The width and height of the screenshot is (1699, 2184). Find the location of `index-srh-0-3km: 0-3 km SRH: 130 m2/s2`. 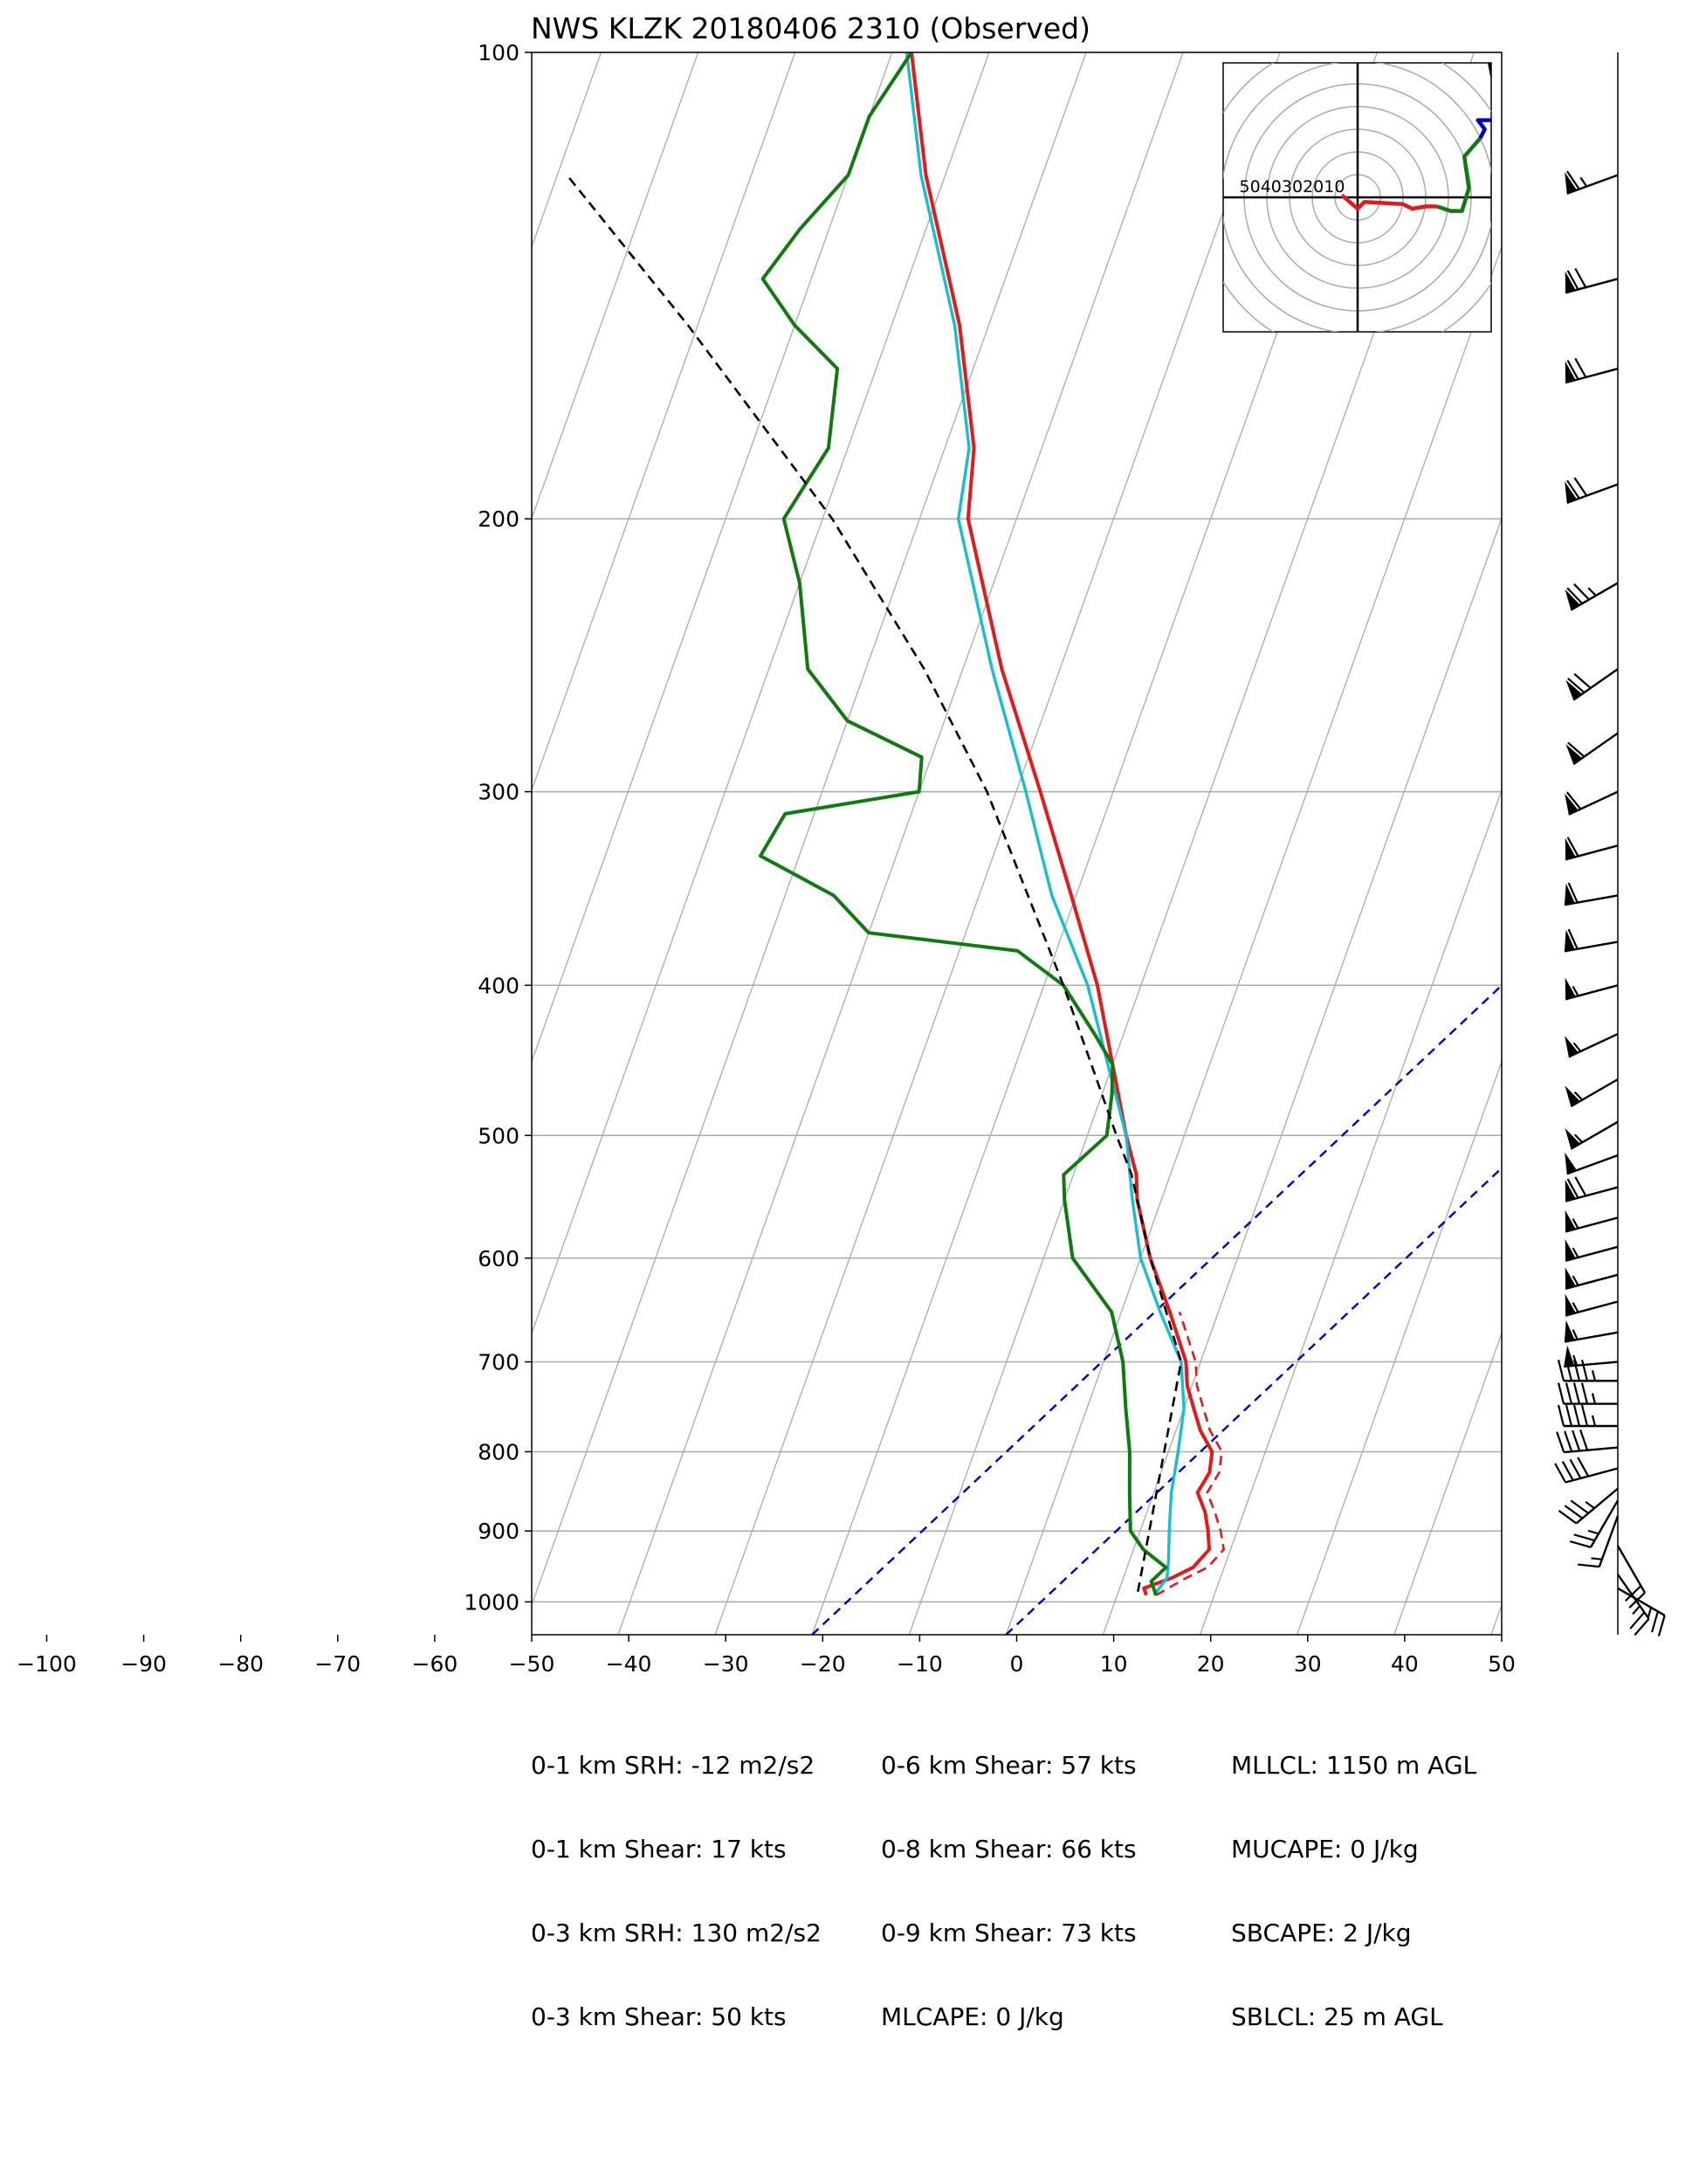

index-srh-0-3km: 0-3 km SRH: 130 m2/s2 is located at coordinates (676, 1933).